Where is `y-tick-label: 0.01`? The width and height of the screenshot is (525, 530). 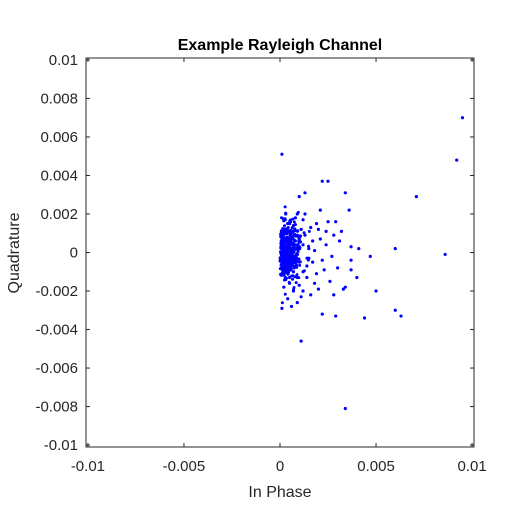
y-tick-label: 0.01 is located at coordinates (63, 60).